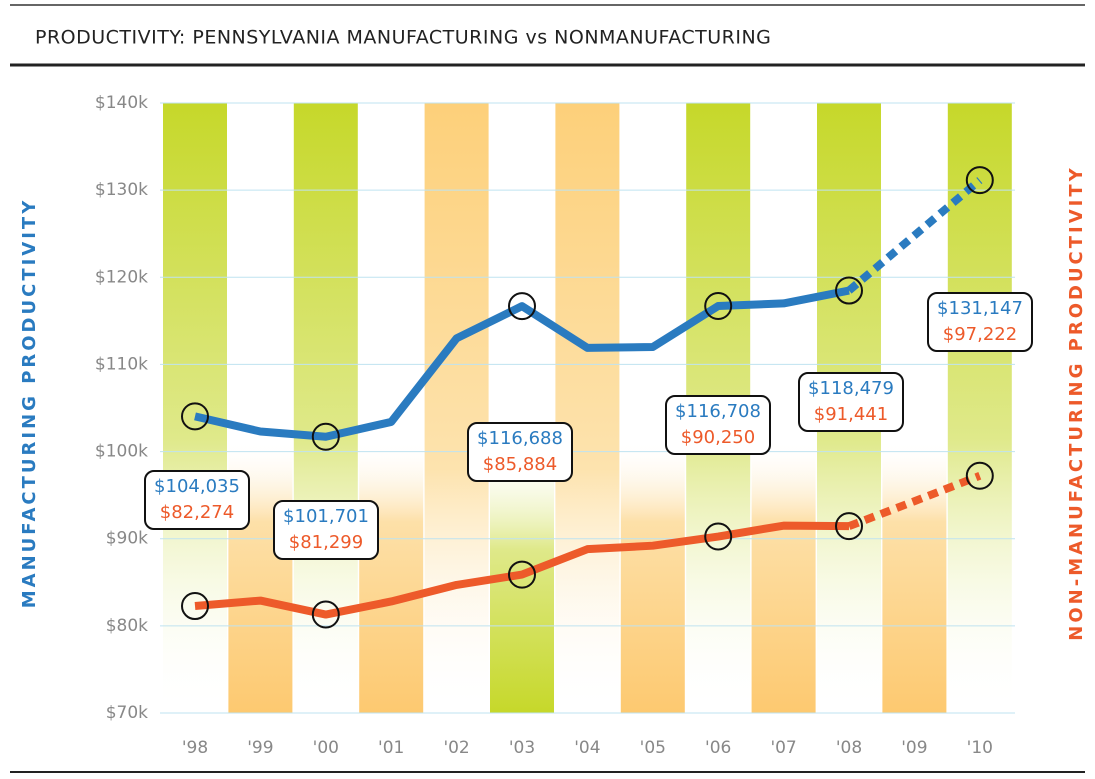 The image size is (1095, 779). What do you see at coordinates (391, 748) in the screenshot?
I see `x-tick-label: '01` at bounding box center [391, 748].